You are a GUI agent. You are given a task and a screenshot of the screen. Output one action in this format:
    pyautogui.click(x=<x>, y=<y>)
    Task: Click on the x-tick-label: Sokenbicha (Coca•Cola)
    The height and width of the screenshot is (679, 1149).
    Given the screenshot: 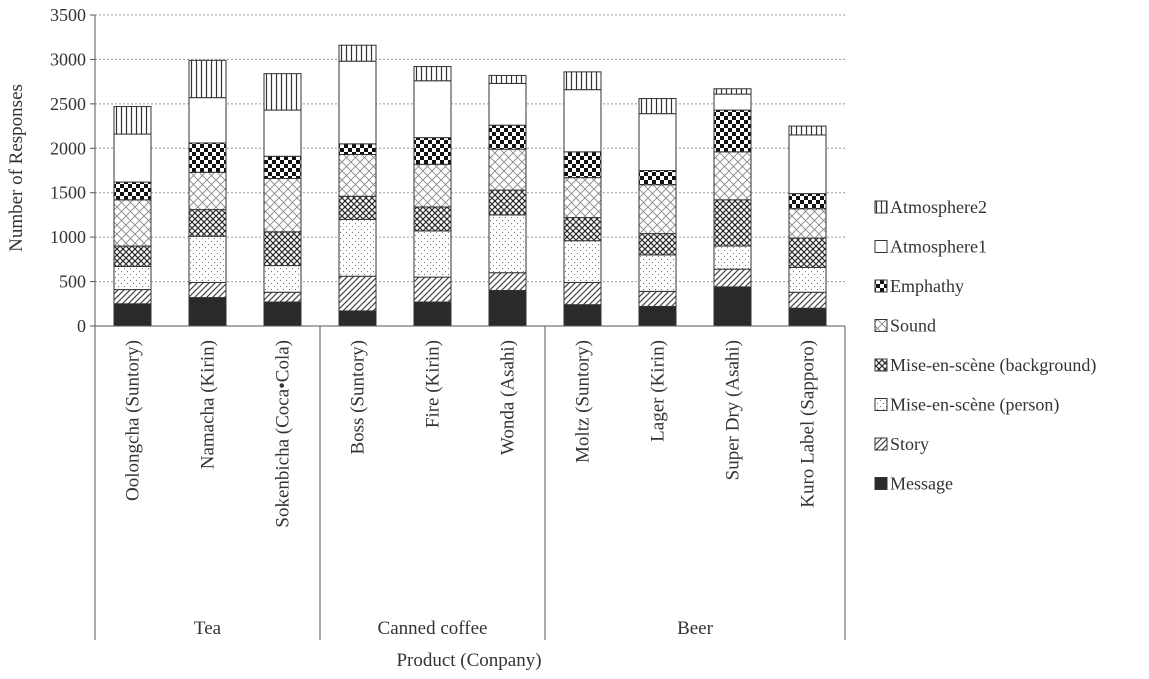 What is the action you would take?
    pyautogui.click(x=283, y=434)
    